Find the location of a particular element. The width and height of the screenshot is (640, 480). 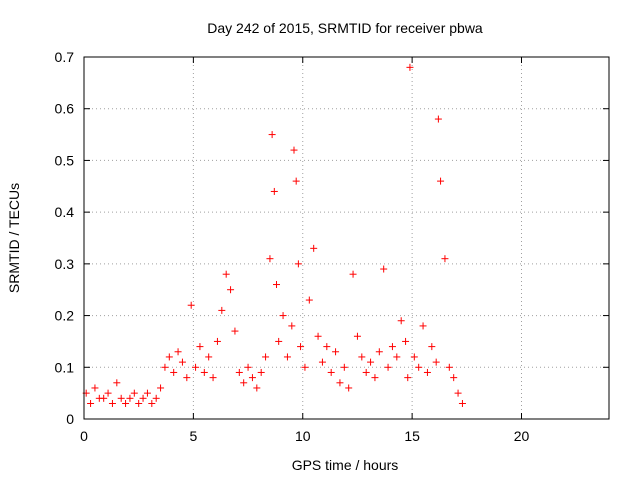

y-tick-label: 0.4 is located at coordinates (65, 212).